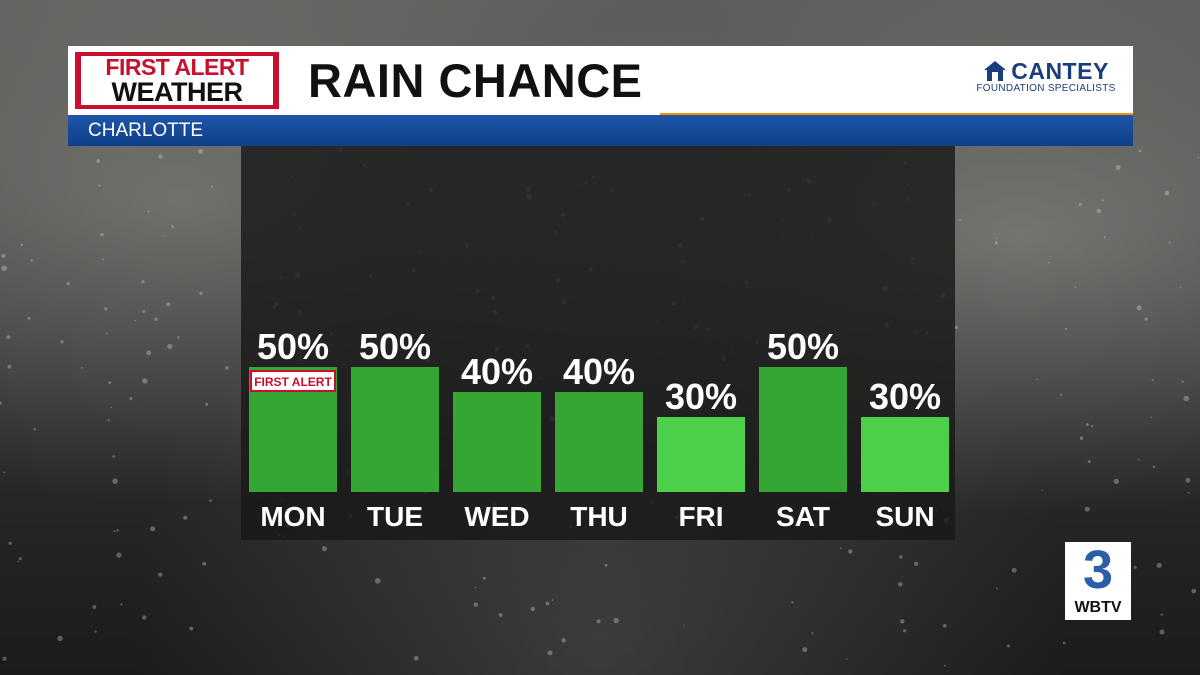  I want to click on category-label-fri: FRI, so click(700, 516).